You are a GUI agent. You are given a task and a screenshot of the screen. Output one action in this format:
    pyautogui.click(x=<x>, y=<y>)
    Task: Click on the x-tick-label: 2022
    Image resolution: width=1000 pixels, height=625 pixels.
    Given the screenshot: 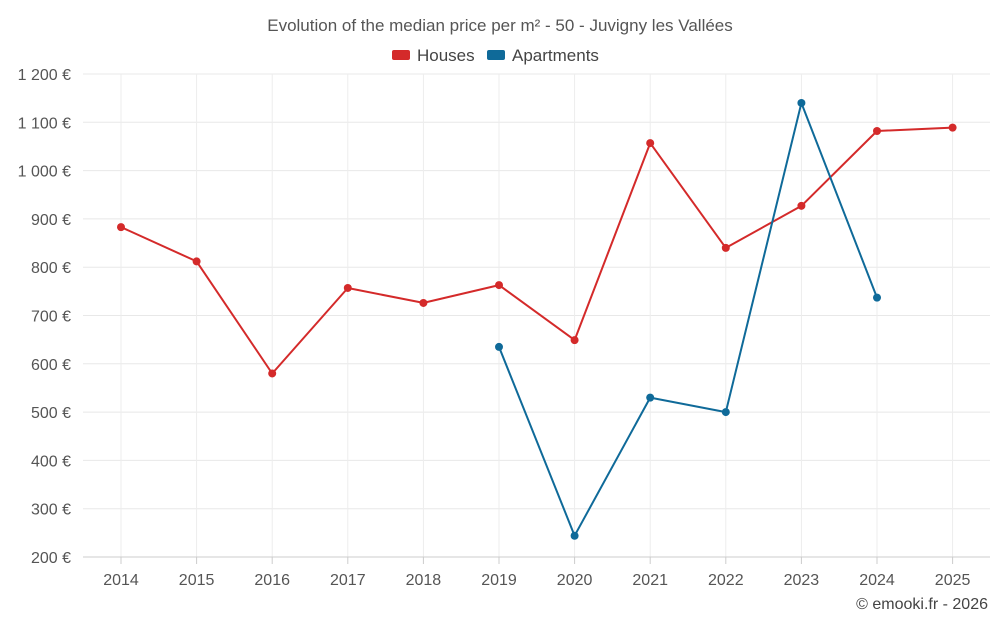 What is the action you would take?
    pyautogui.click(x=726, y=580)
    